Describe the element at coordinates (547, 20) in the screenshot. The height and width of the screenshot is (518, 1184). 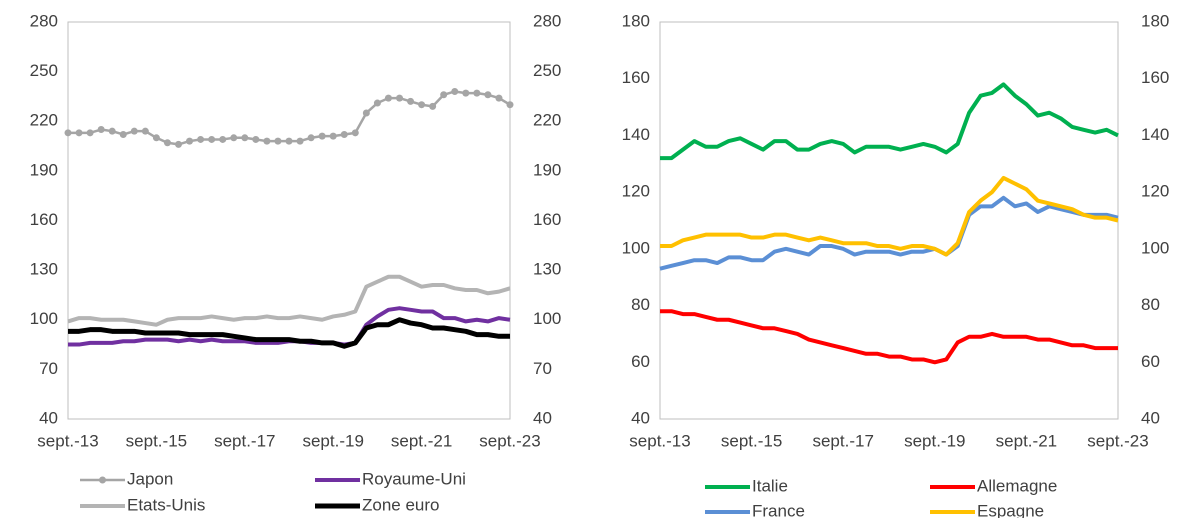
I see `y2-tick-label: 280` at that location.